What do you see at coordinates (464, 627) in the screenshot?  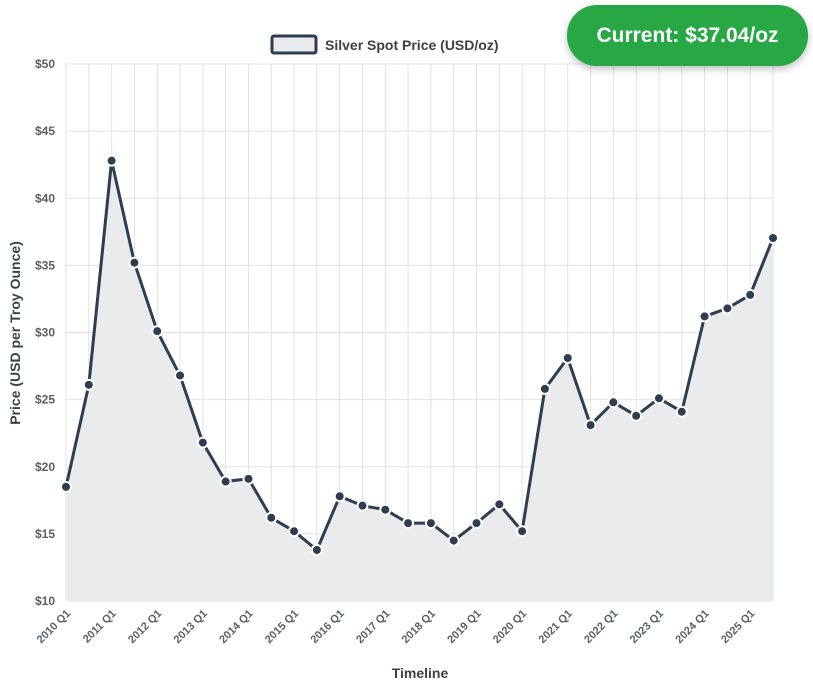 I see `x-tick-label: 2019 Q1` at bounding box center [464, 627].